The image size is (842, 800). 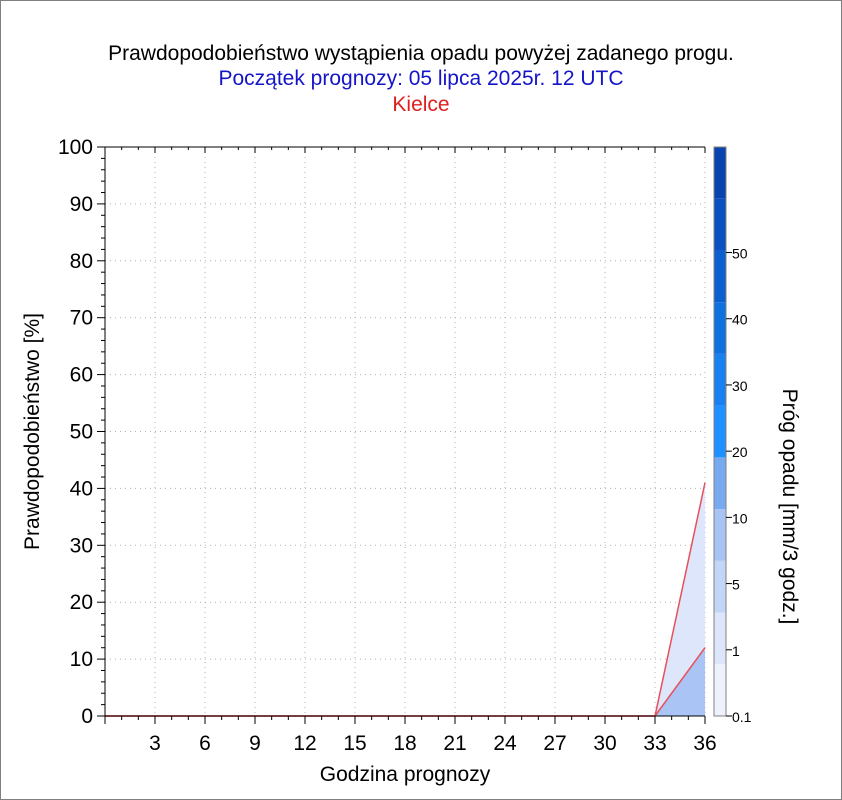 What do you see at coordinates (81, 488) in the screenshot?
I see `y-tick-label: 40` at bounding box center [81, 488].